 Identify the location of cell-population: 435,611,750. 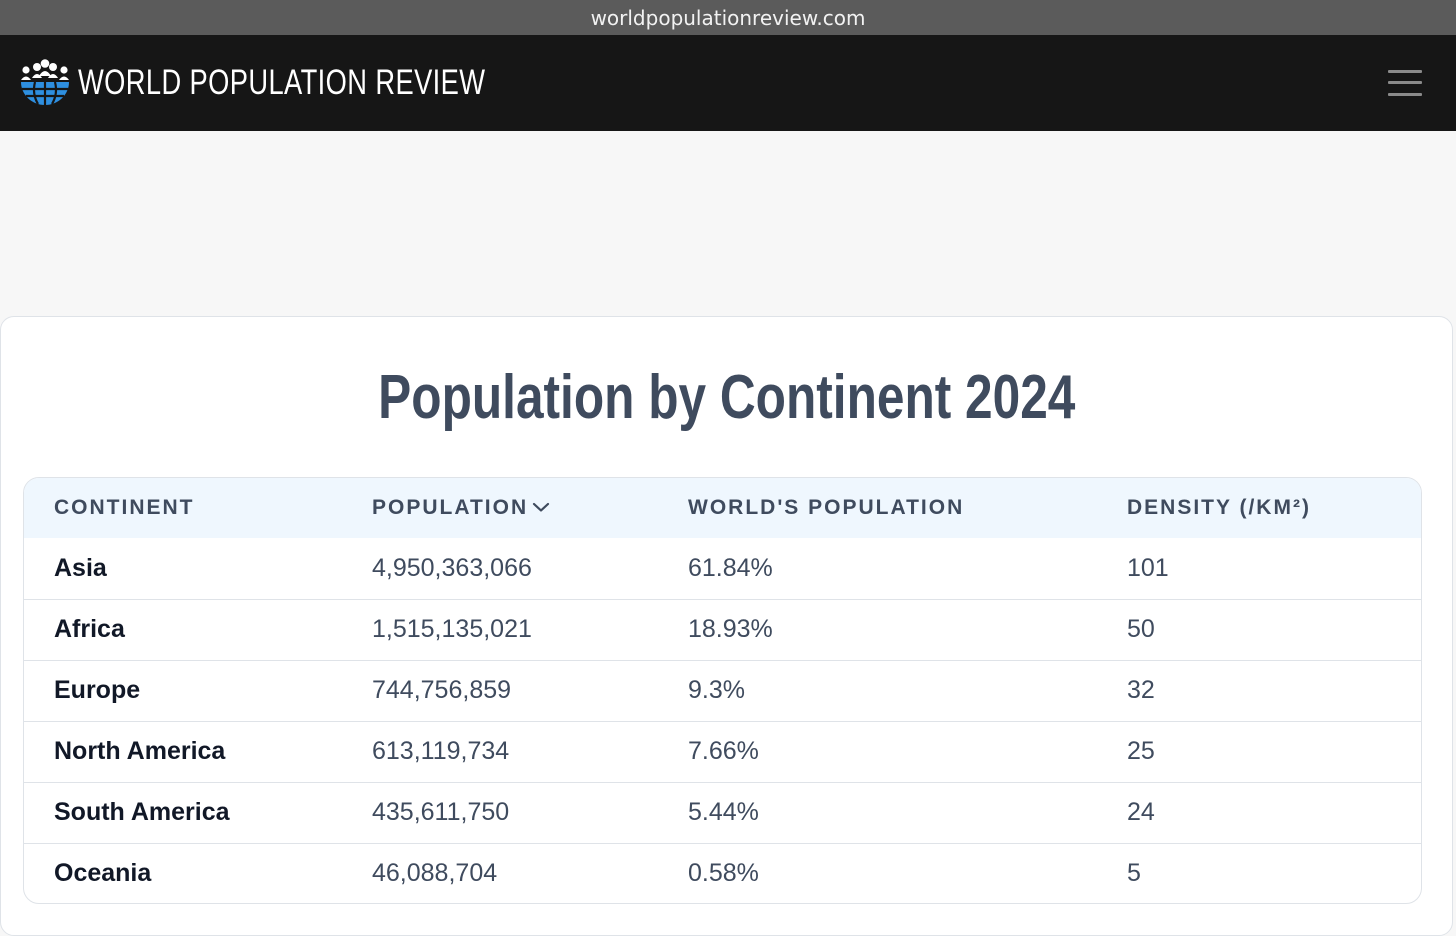
(441, 812).